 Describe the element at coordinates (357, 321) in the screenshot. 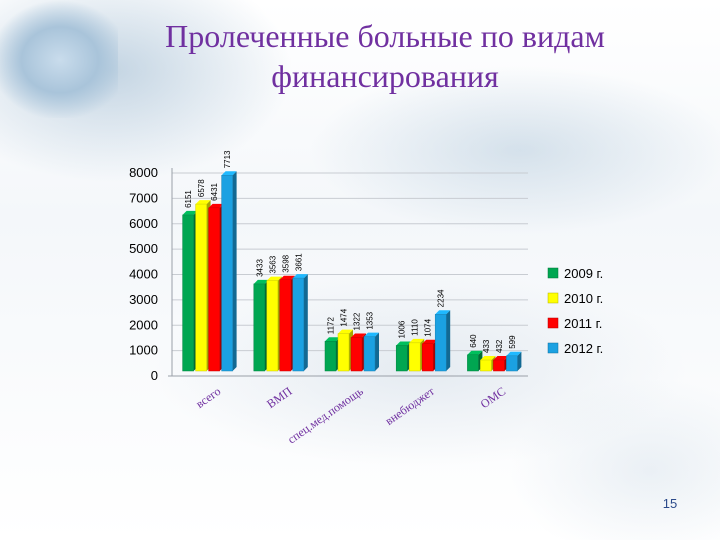

I see `data-label: 1322` at that location.